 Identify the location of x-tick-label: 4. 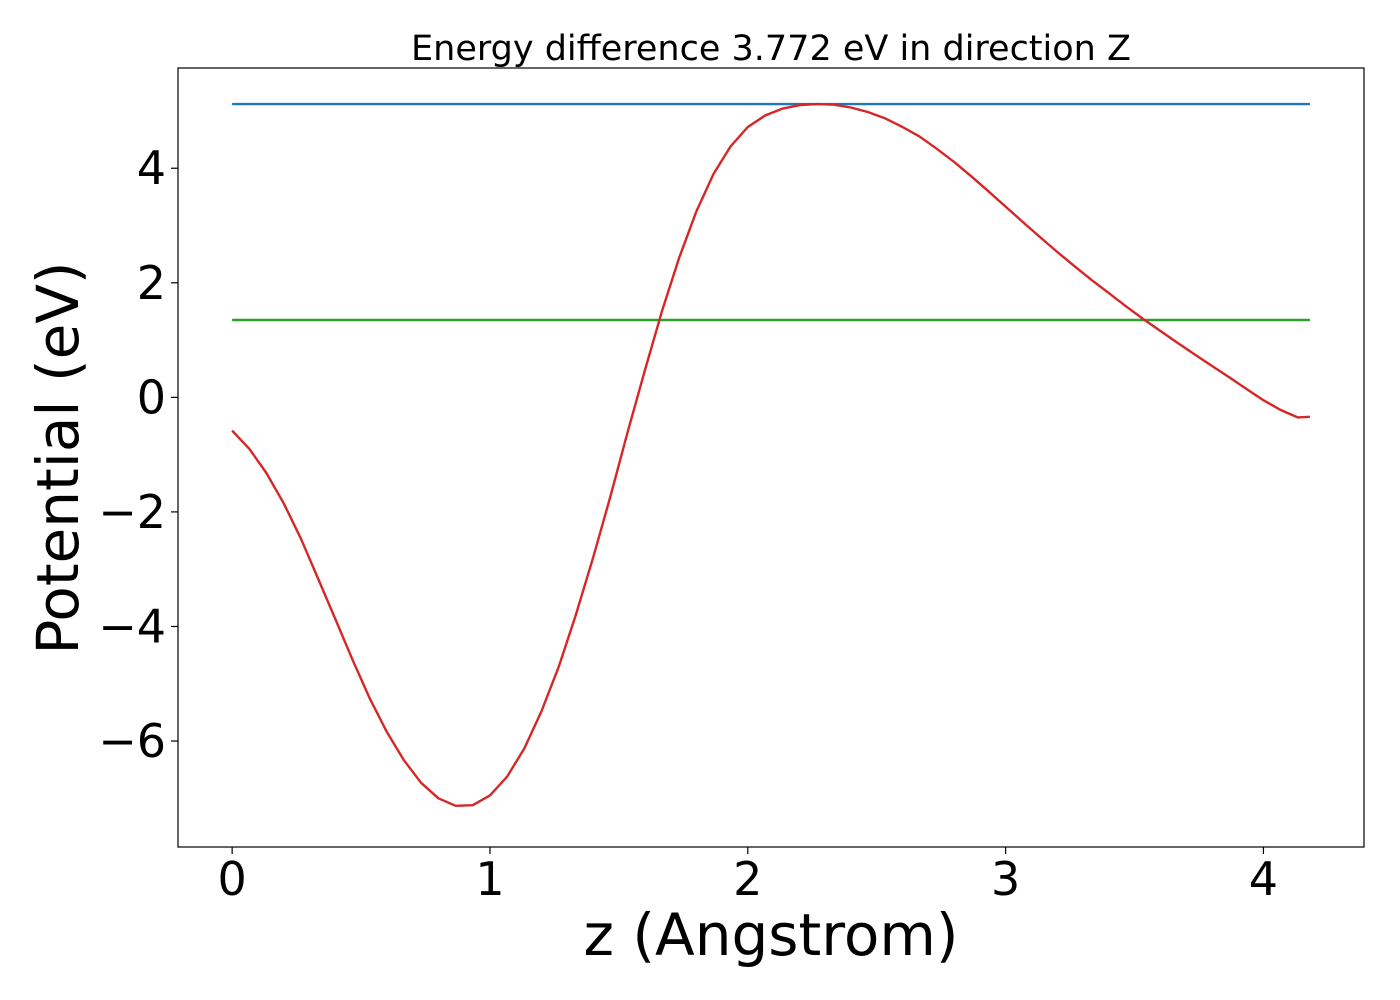
(1263, 879).